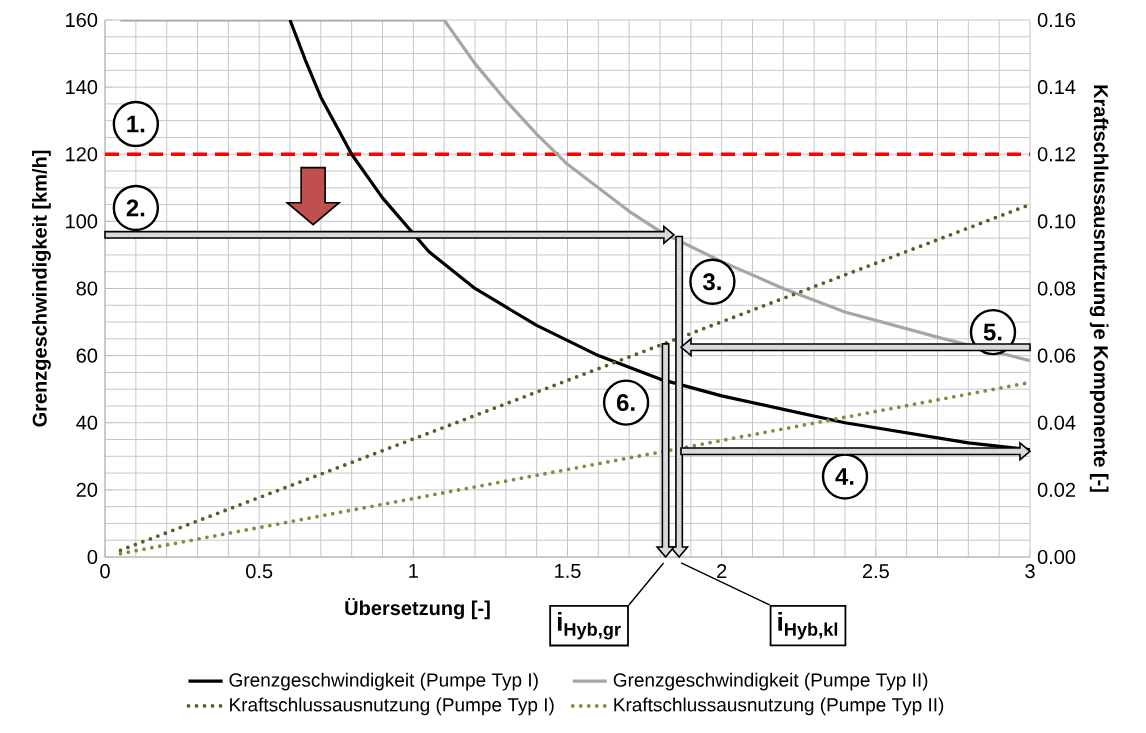  I want to click on y2-tick-label: 0.10, so click(1056, 221).